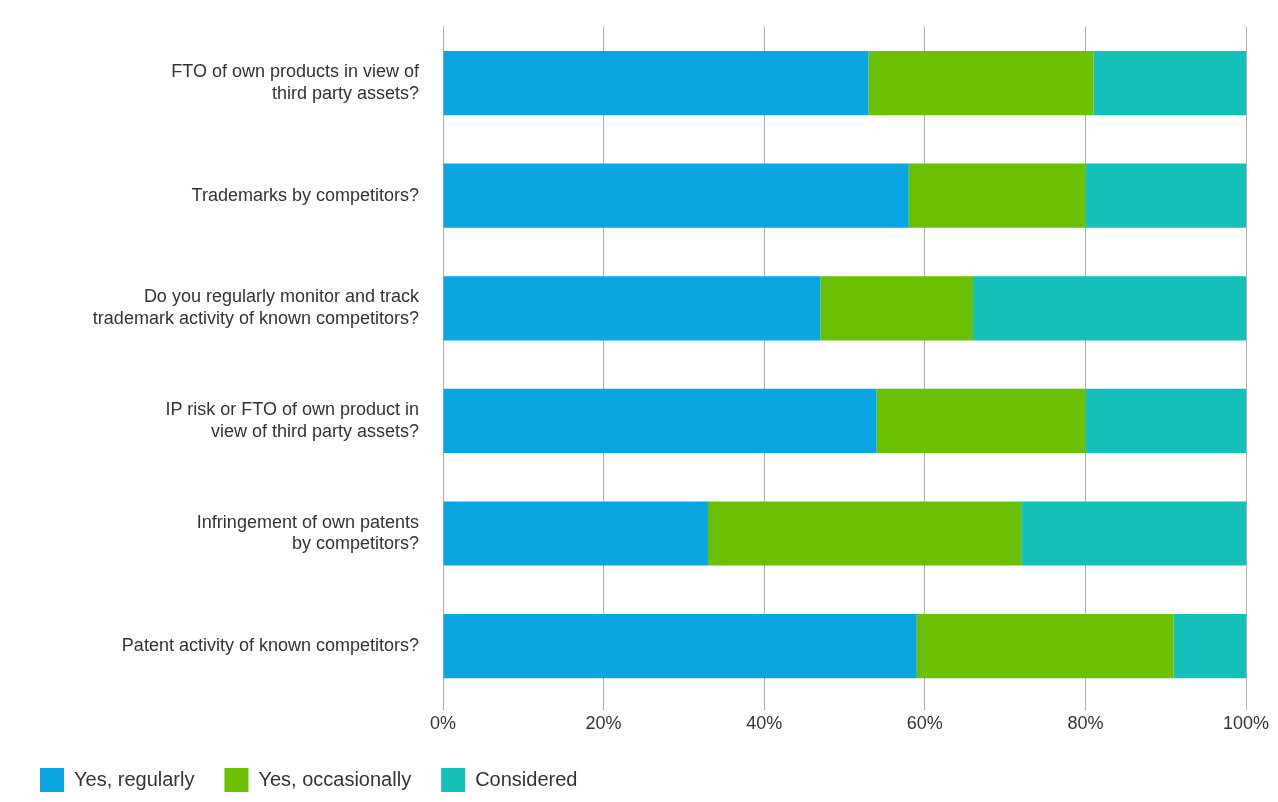 The height and width of the screenshot is (802, 1278). Describe the element at coordinates (295, 82) in the screenshot. I see `y-tick-label: FTO of own products in view of third party assets?` at that location.